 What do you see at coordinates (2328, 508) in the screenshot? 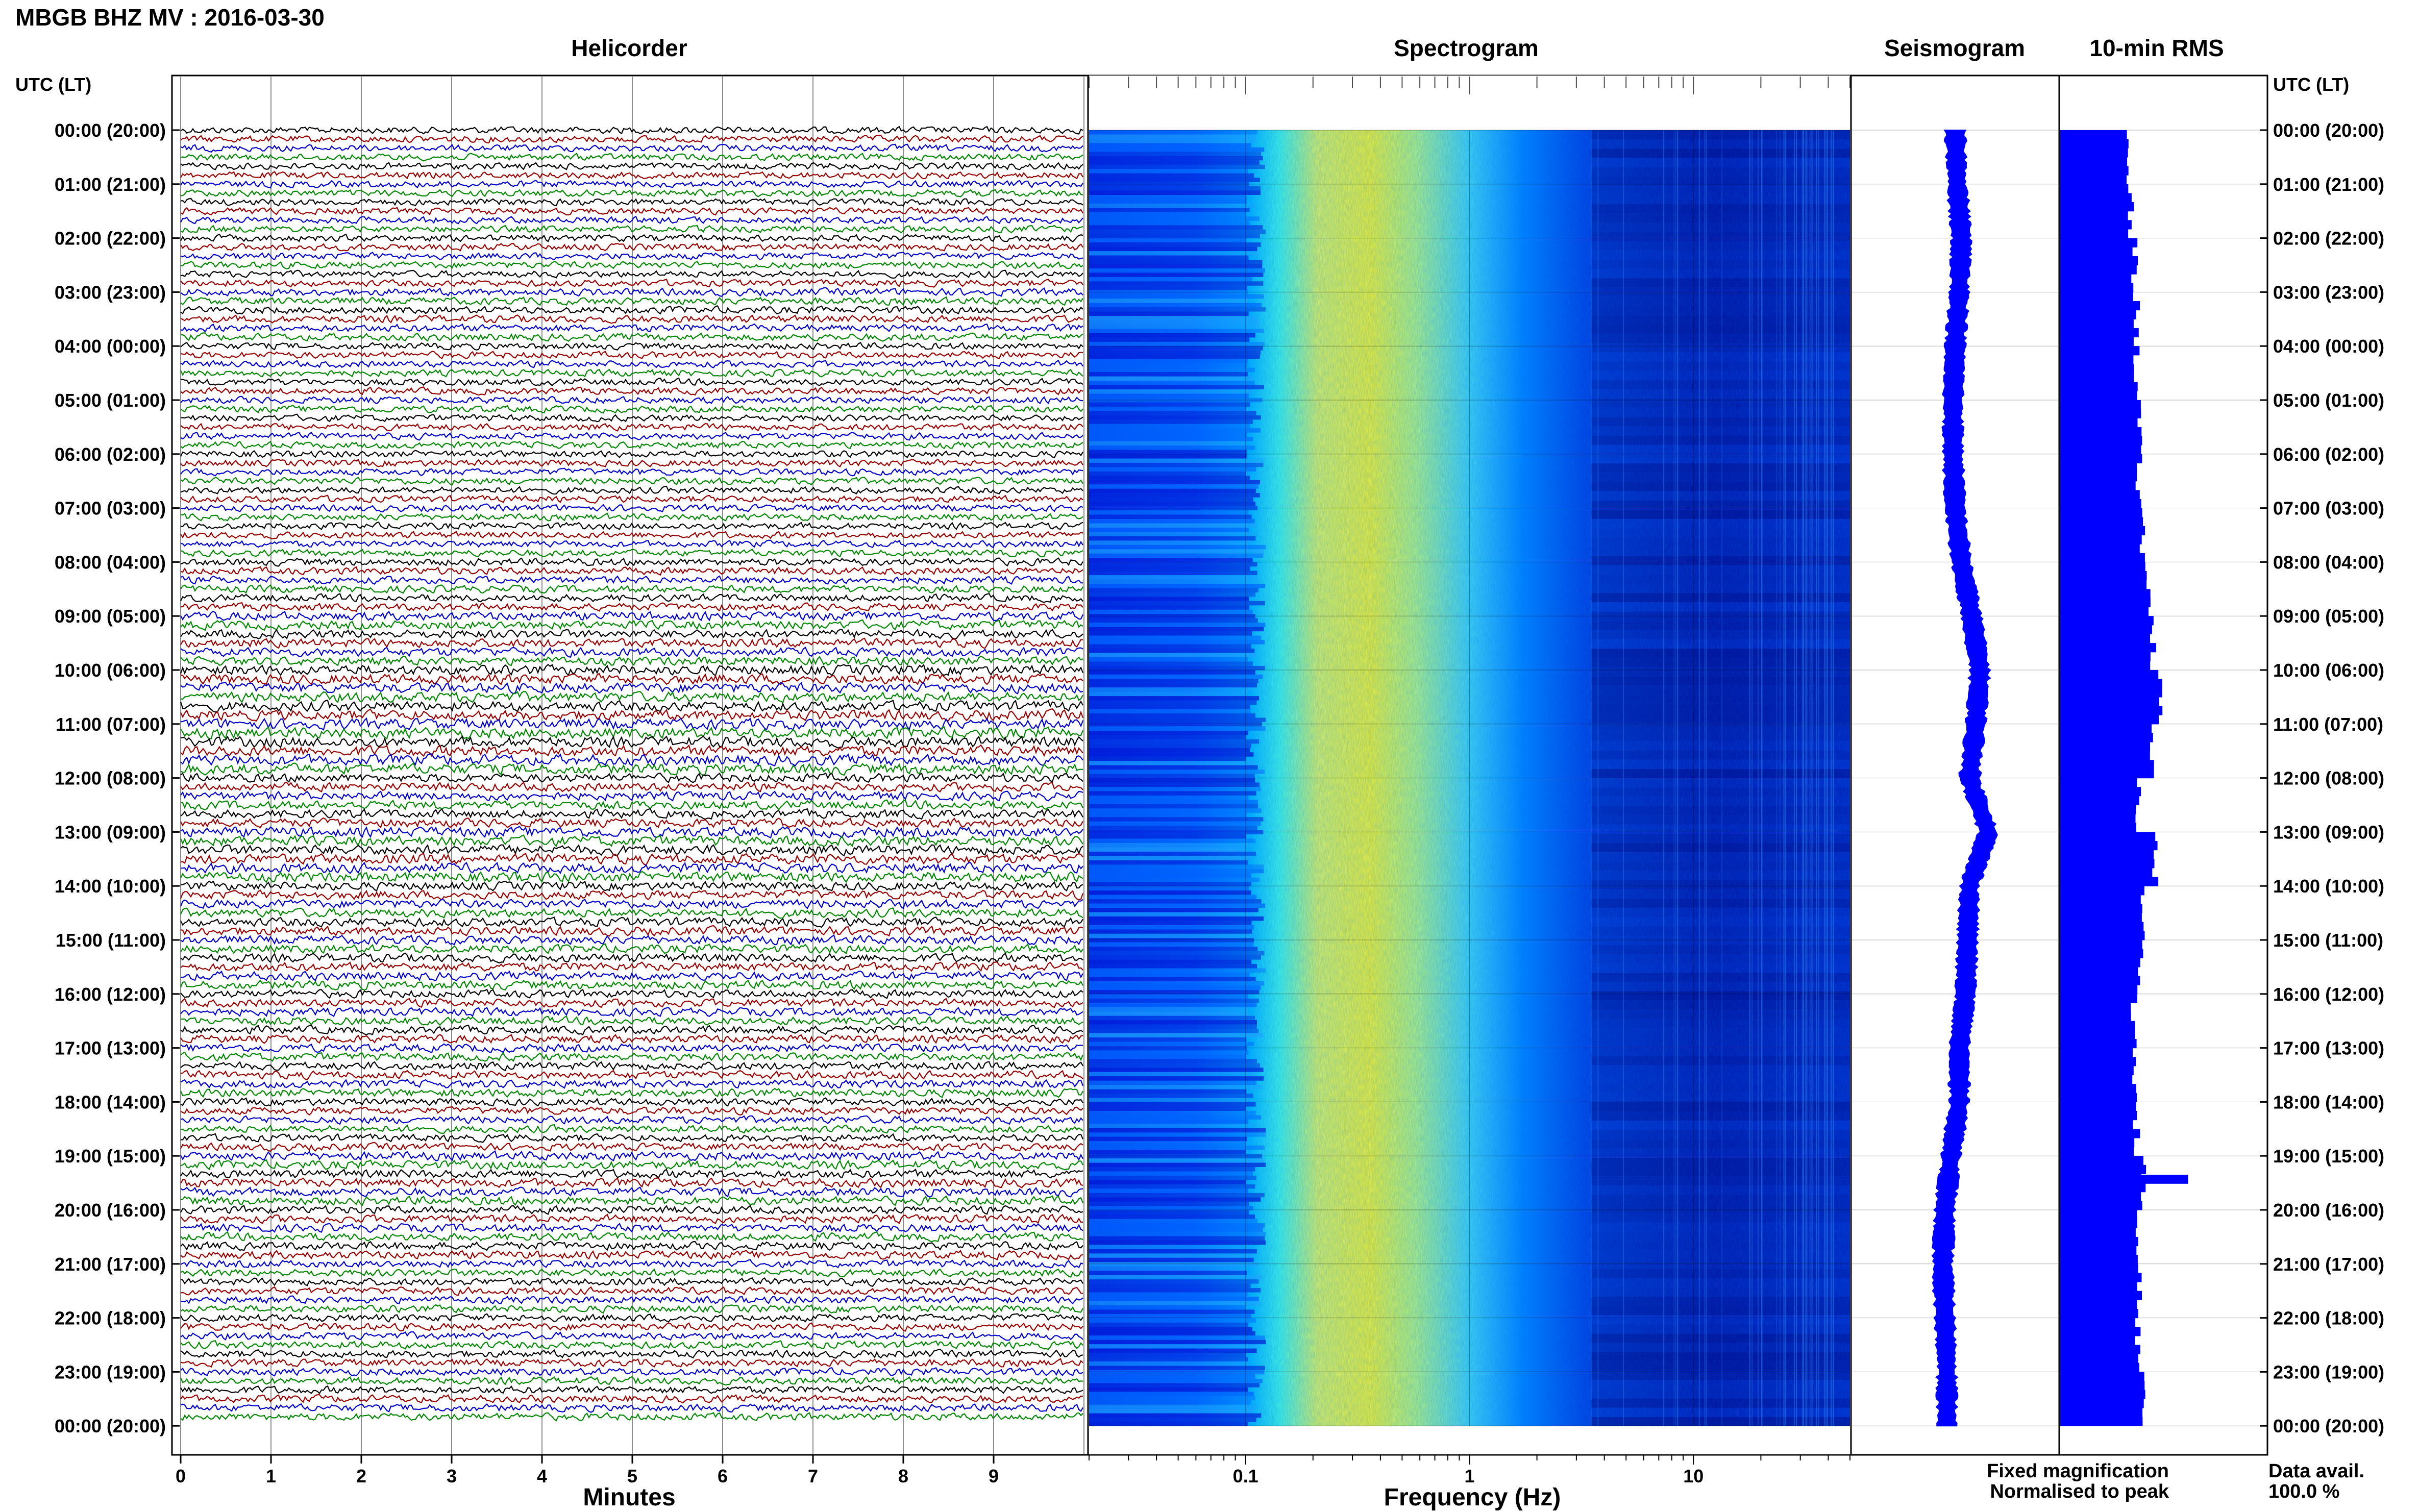
I see `time-label-right: 07:00 (03:00)` at bounding box center [2328, 508].